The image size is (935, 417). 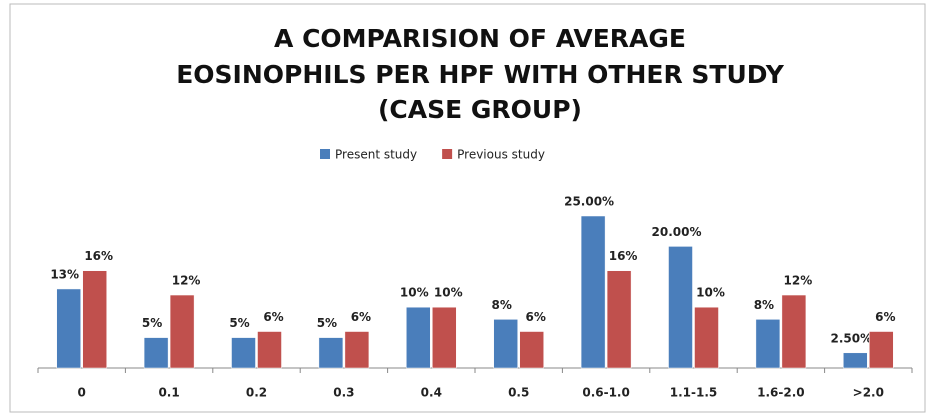 What do you see at coordinates (64, 274) in the screenshot?
I see `data-label: 13%` at bounding box center [64, 274].